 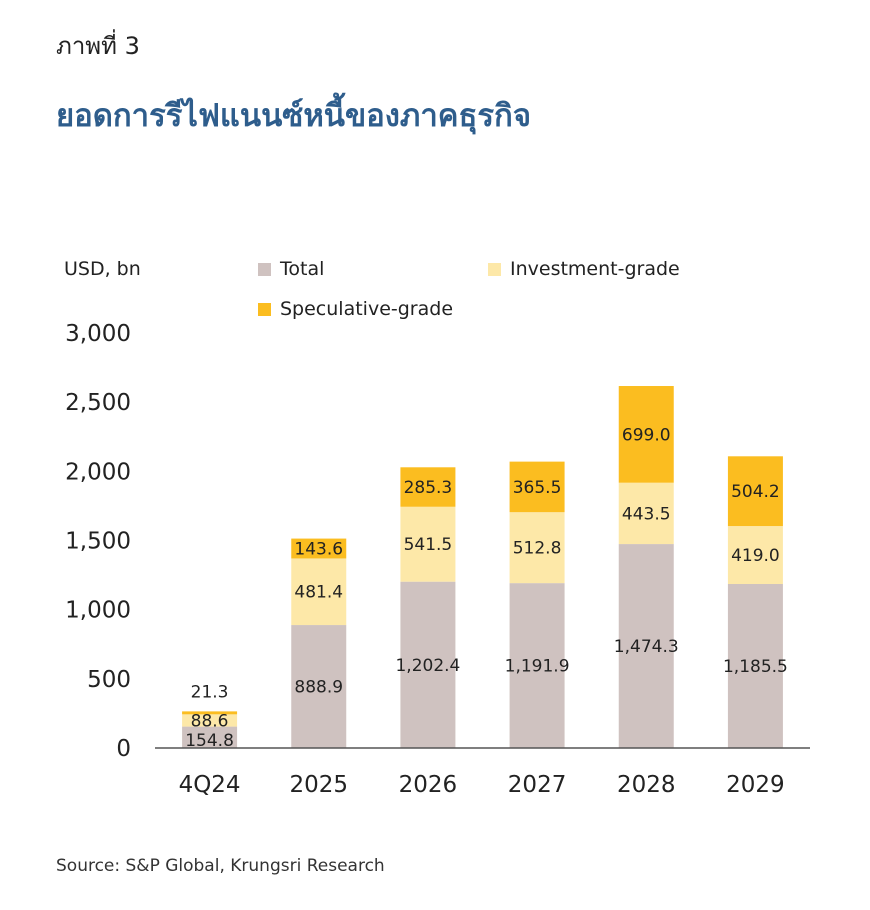 I want to click on legend-label-speculative-grade: Speculative-grade, so click(x=367, y=309).